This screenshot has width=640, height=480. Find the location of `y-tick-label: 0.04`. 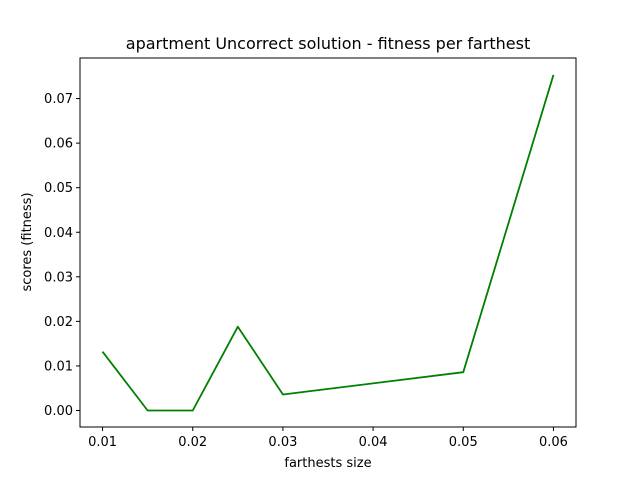

y-tick-label: 0.04 is located at coordinates (58, 233).